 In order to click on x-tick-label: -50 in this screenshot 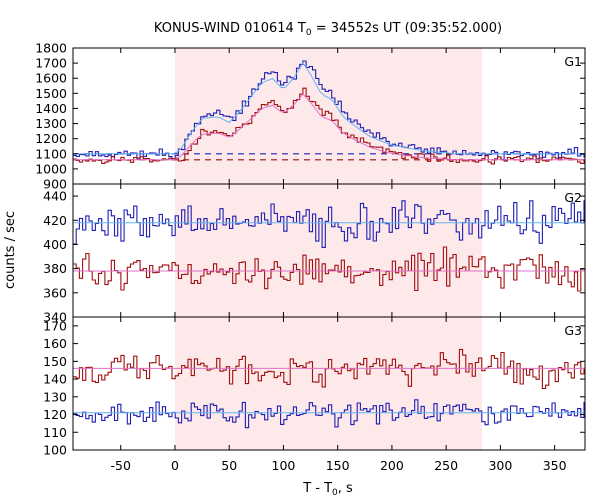, I will do `click(121, 465)`.